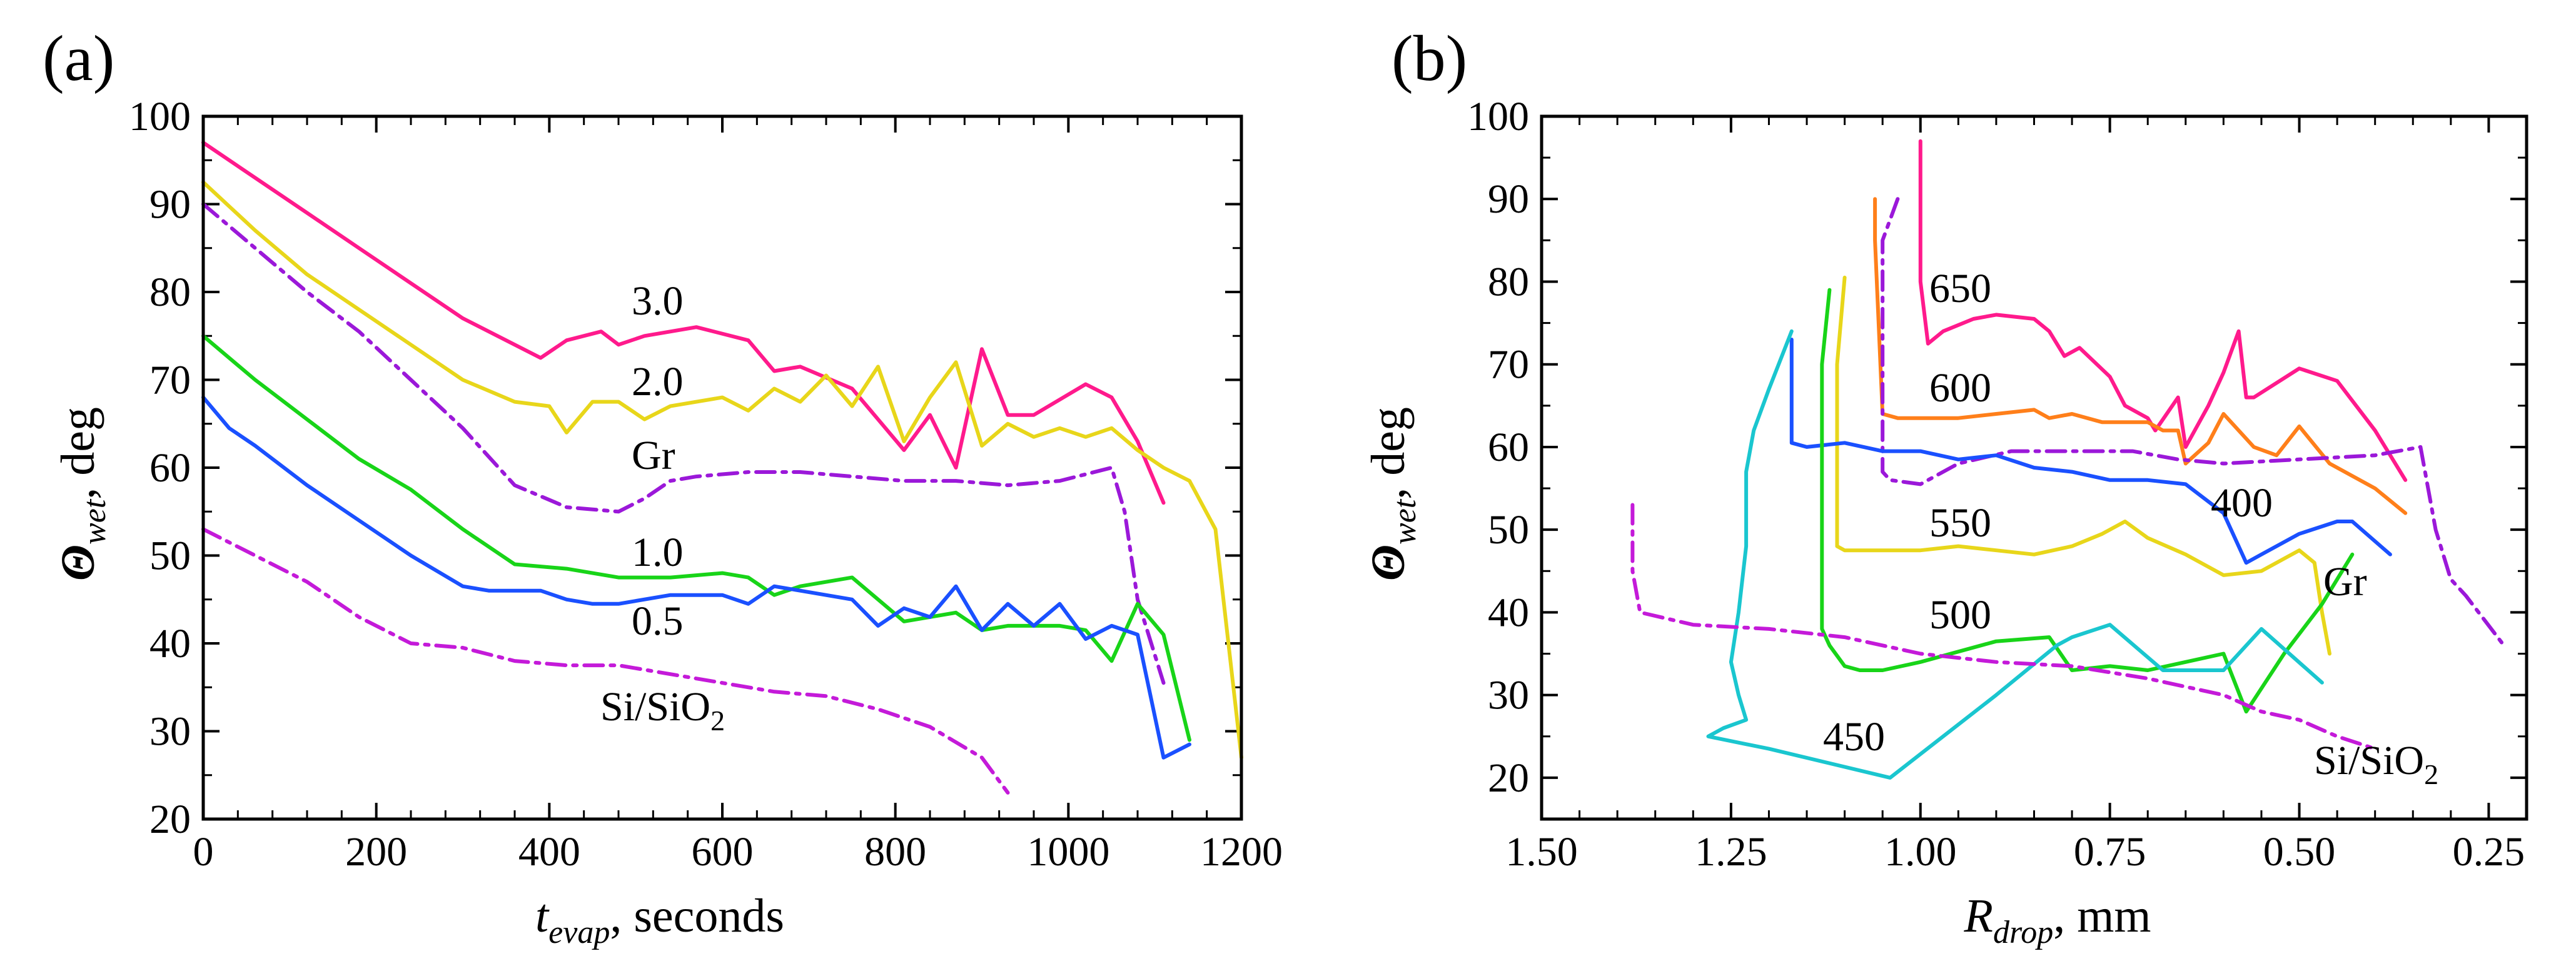 The image size is (2576, 976). I want to click on series-label-si-sio2-b: Si/SiO2, so click(2376, 764).